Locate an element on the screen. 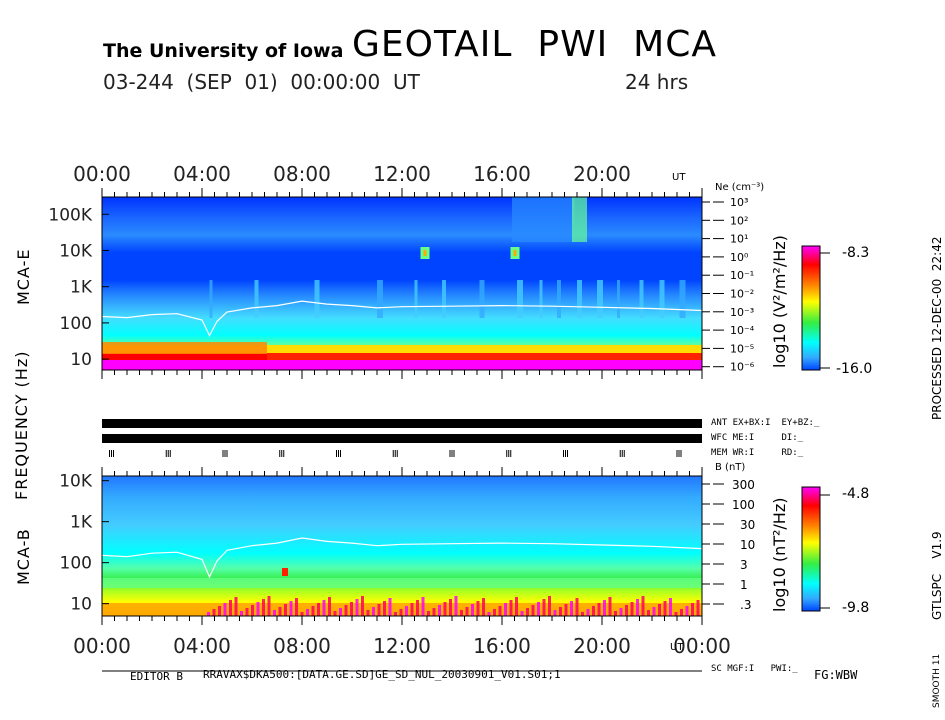 The height and width of the screenshot is (720, 945). smooth-label: SMOOTH 11 is located at coordinates (937, 680).